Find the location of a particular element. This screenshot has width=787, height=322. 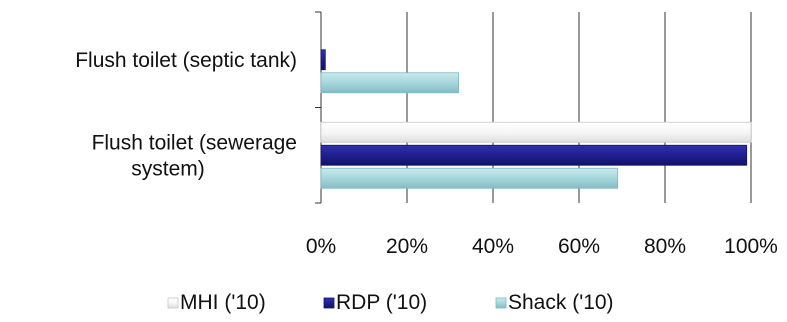

legend-label: RDP ('10) is located at coordinates (381, 302).